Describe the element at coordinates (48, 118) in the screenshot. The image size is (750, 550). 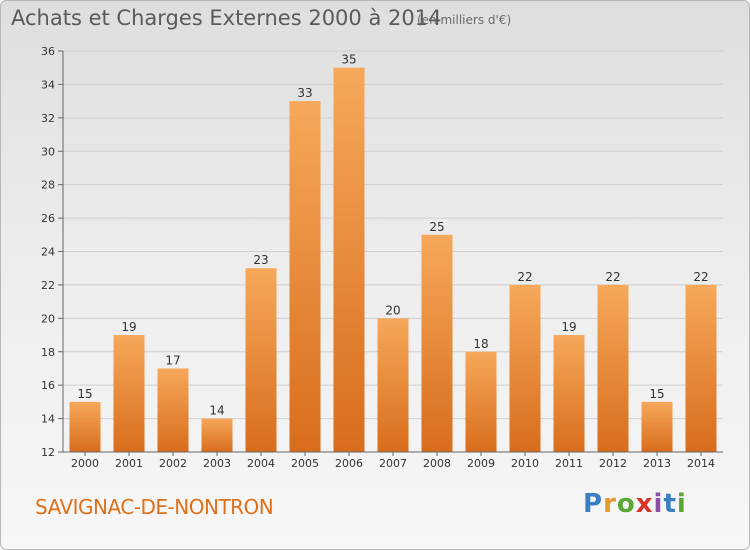
I see `y-tick-label: 32` at that location.